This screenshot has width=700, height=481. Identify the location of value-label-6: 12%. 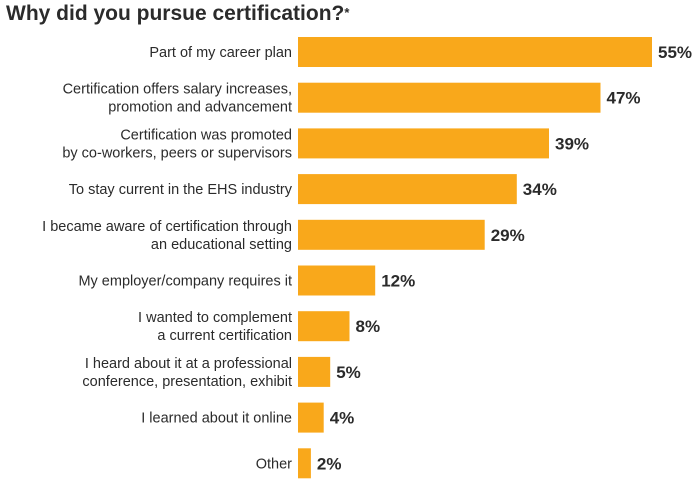
(398, 281).